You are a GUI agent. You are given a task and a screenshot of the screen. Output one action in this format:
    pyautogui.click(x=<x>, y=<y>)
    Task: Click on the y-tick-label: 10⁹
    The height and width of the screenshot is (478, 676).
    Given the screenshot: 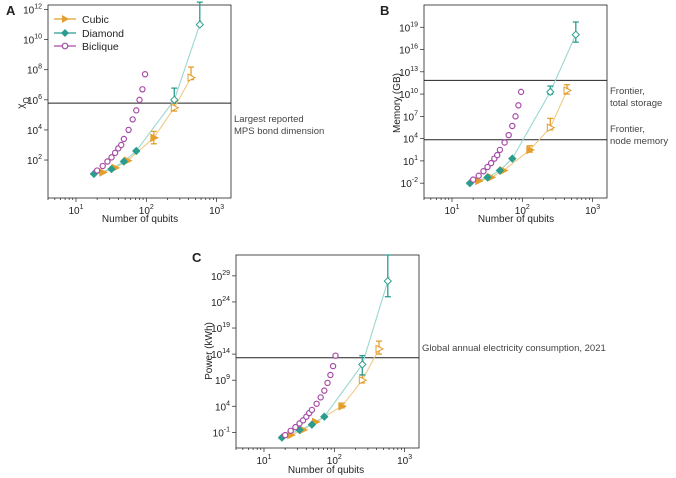 What is the action you would take?
    pyautogui.click(x=222, y=380)
    